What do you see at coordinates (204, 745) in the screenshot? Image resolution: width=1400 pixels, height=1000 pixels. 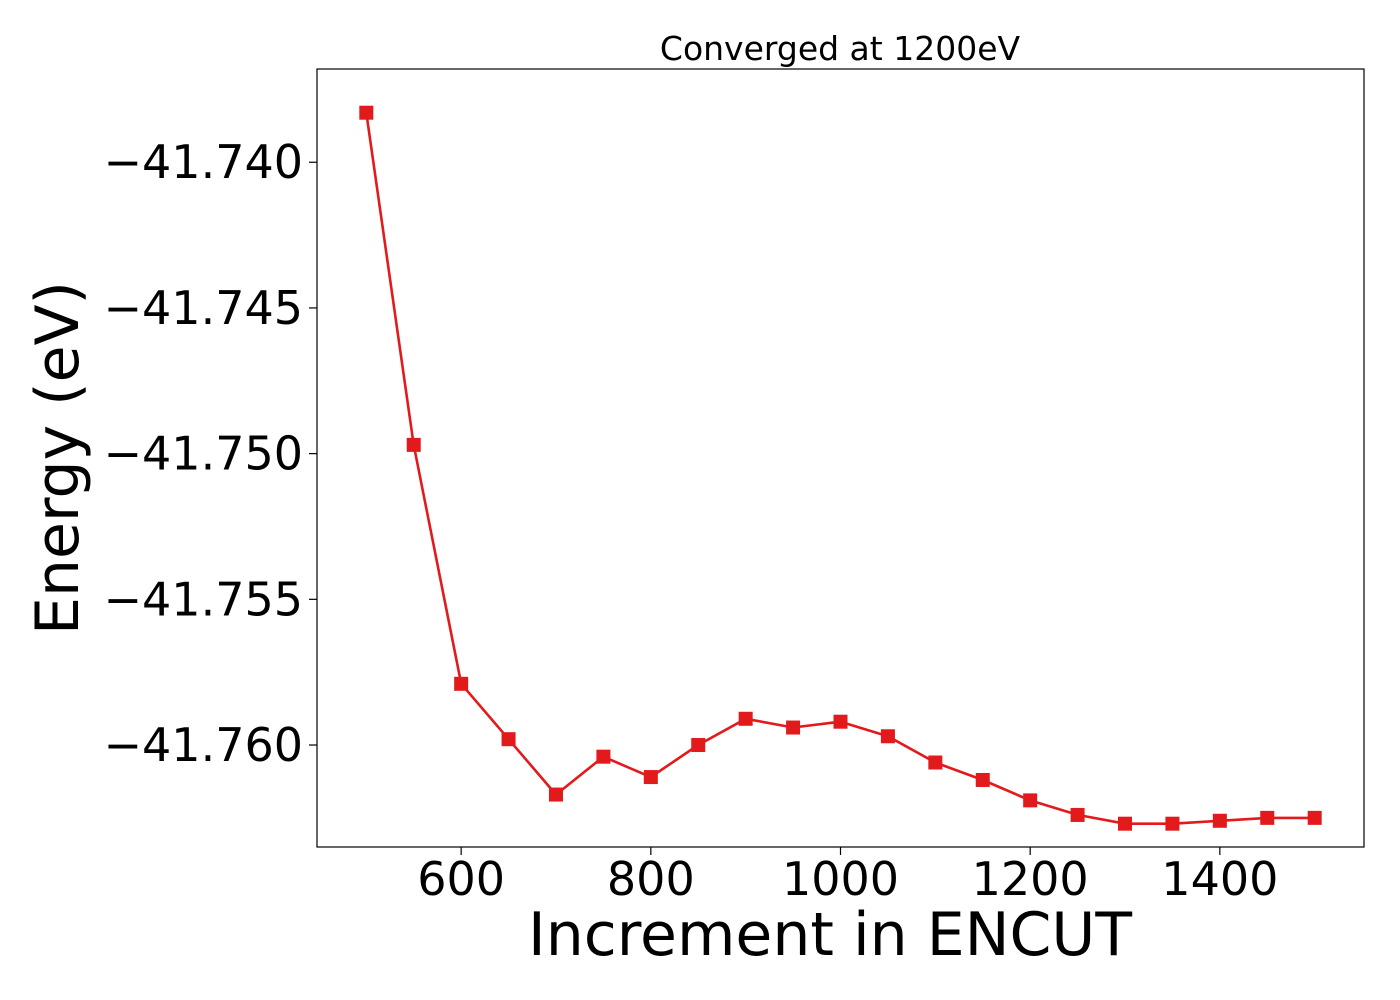 I see `y-tick-label: −41.760` at bounding box center [204, 745].